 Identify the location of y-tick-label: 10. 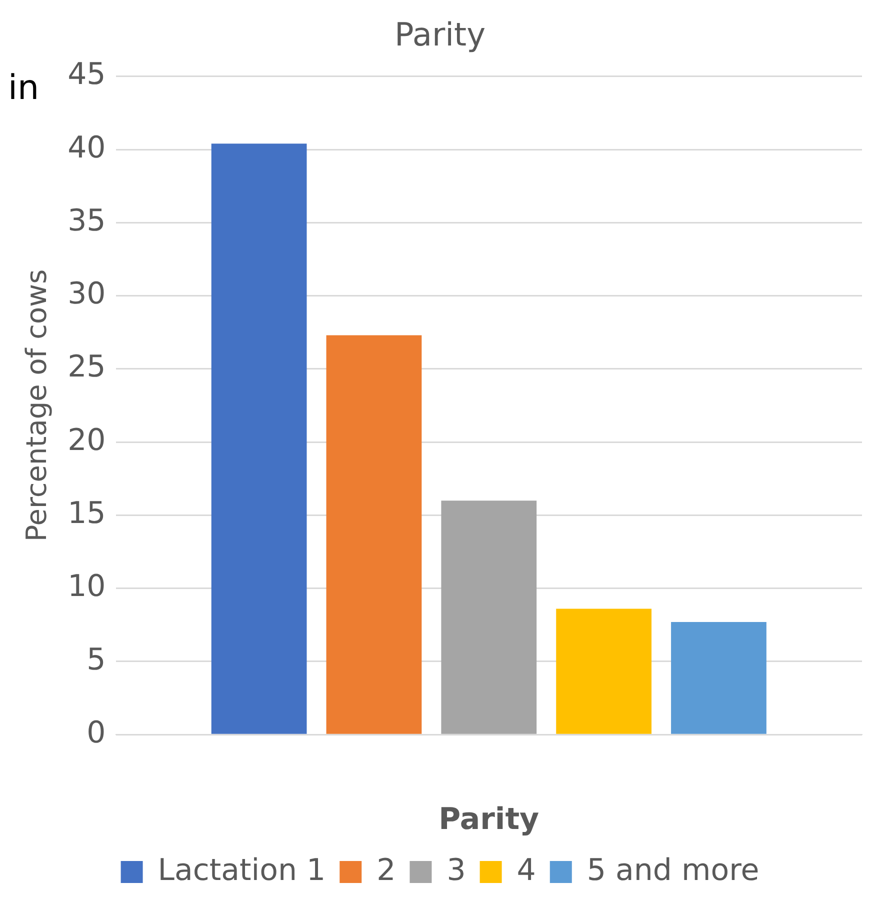
(87, 586).